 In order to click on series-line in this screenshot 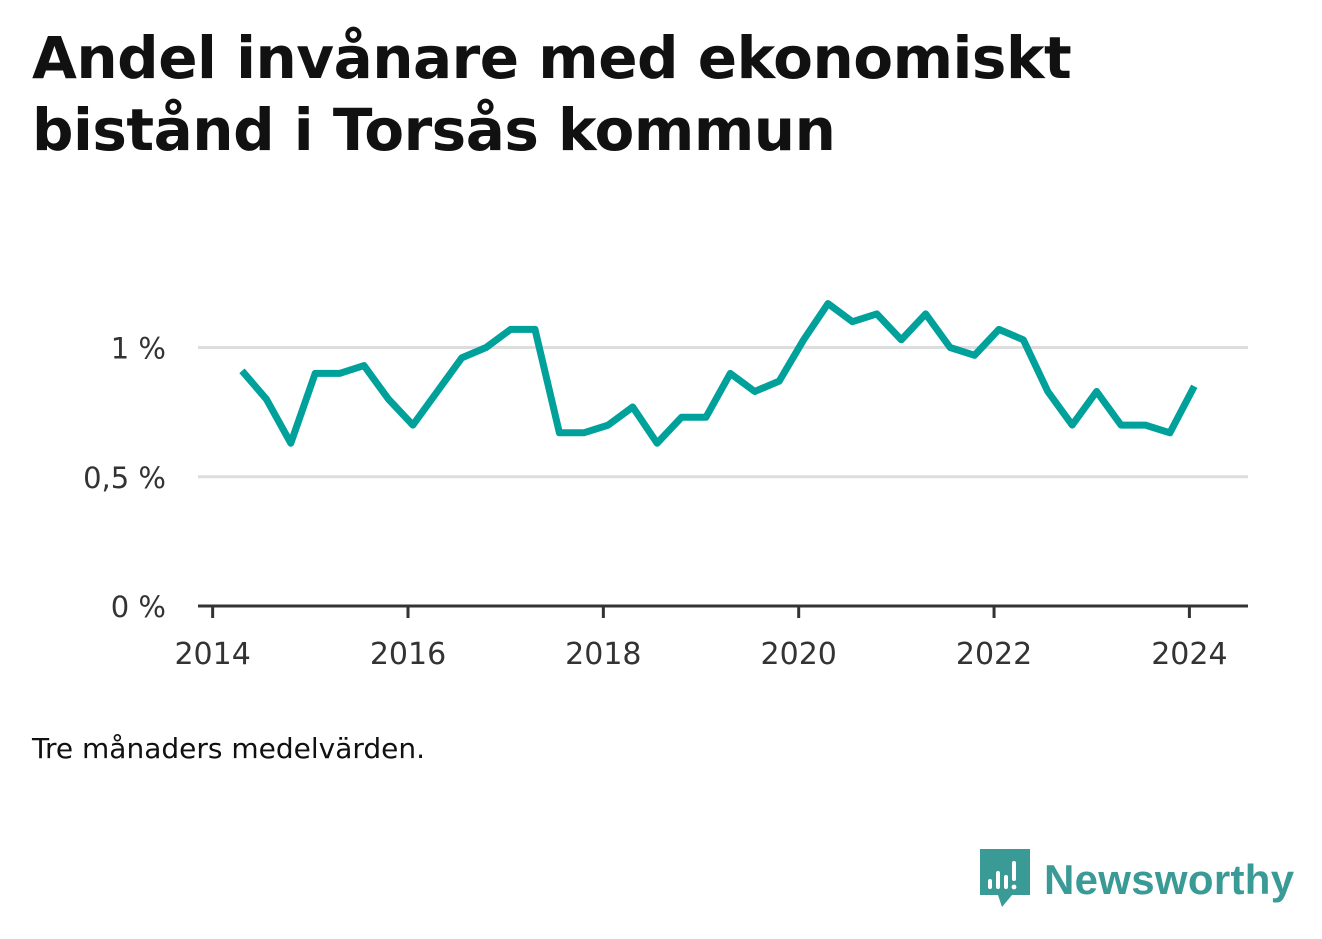, I will do `click(718, 373)`.